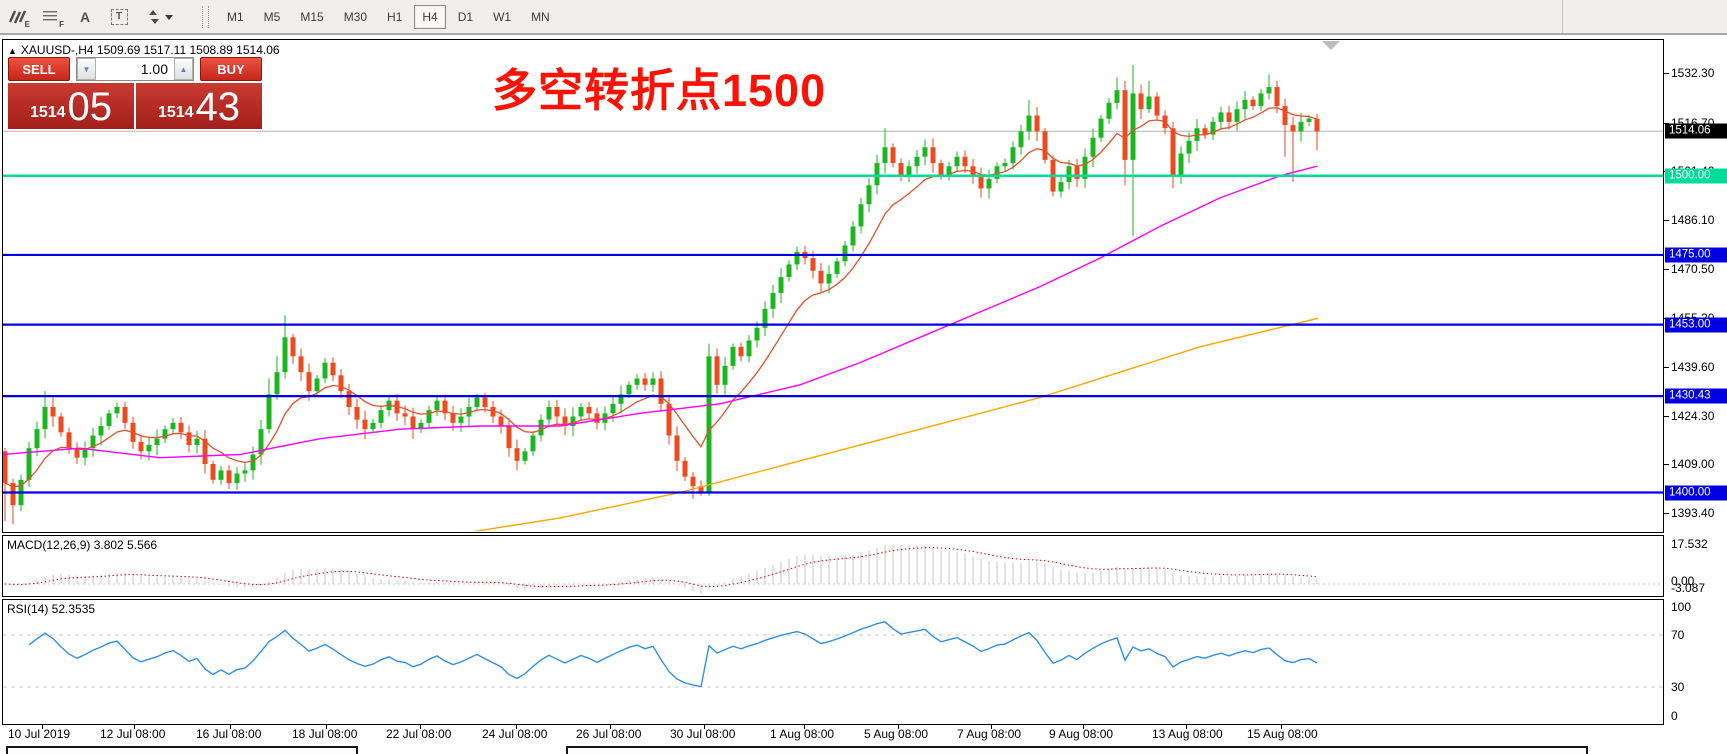 This screenshot has height=754, width=1727. Describe the element at coordinates (1696, 255) in the screenshot. I see `price-level-flag: 1475.00` at that location.